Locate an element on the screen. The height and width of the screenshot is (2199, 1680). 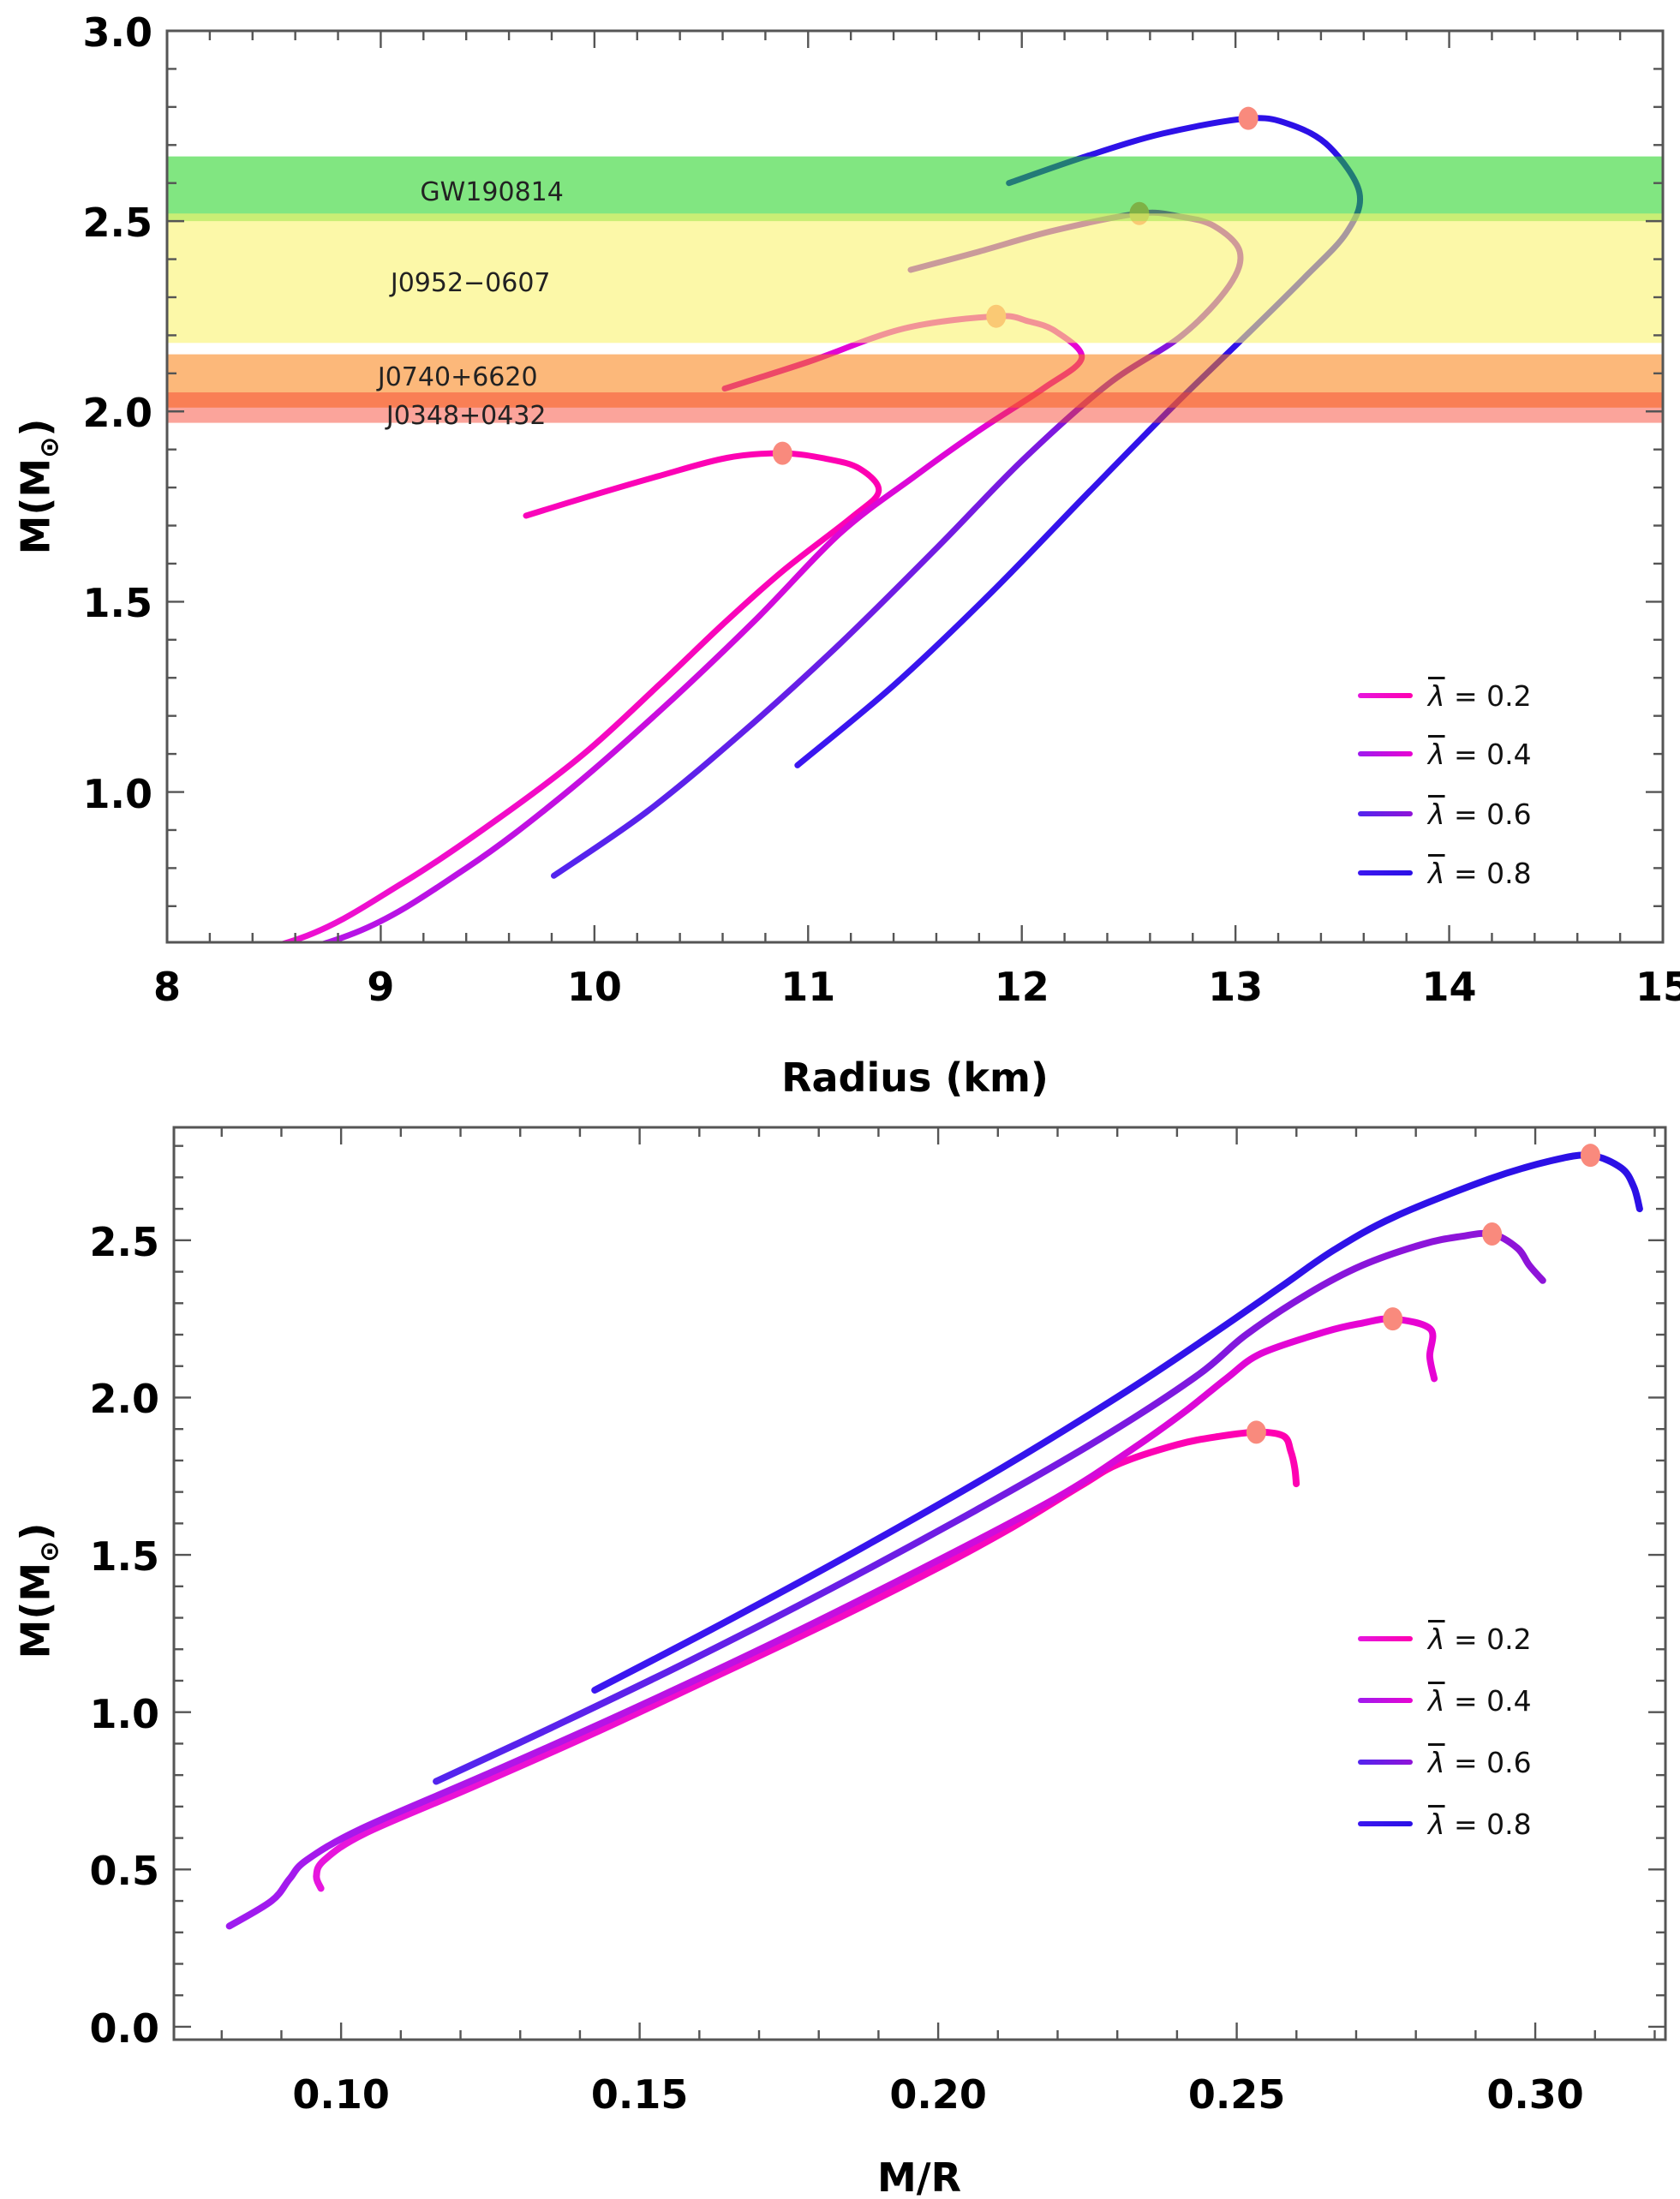
bottom-y-axis-title: M(M⊙) is located at coordinates (39, 1590).